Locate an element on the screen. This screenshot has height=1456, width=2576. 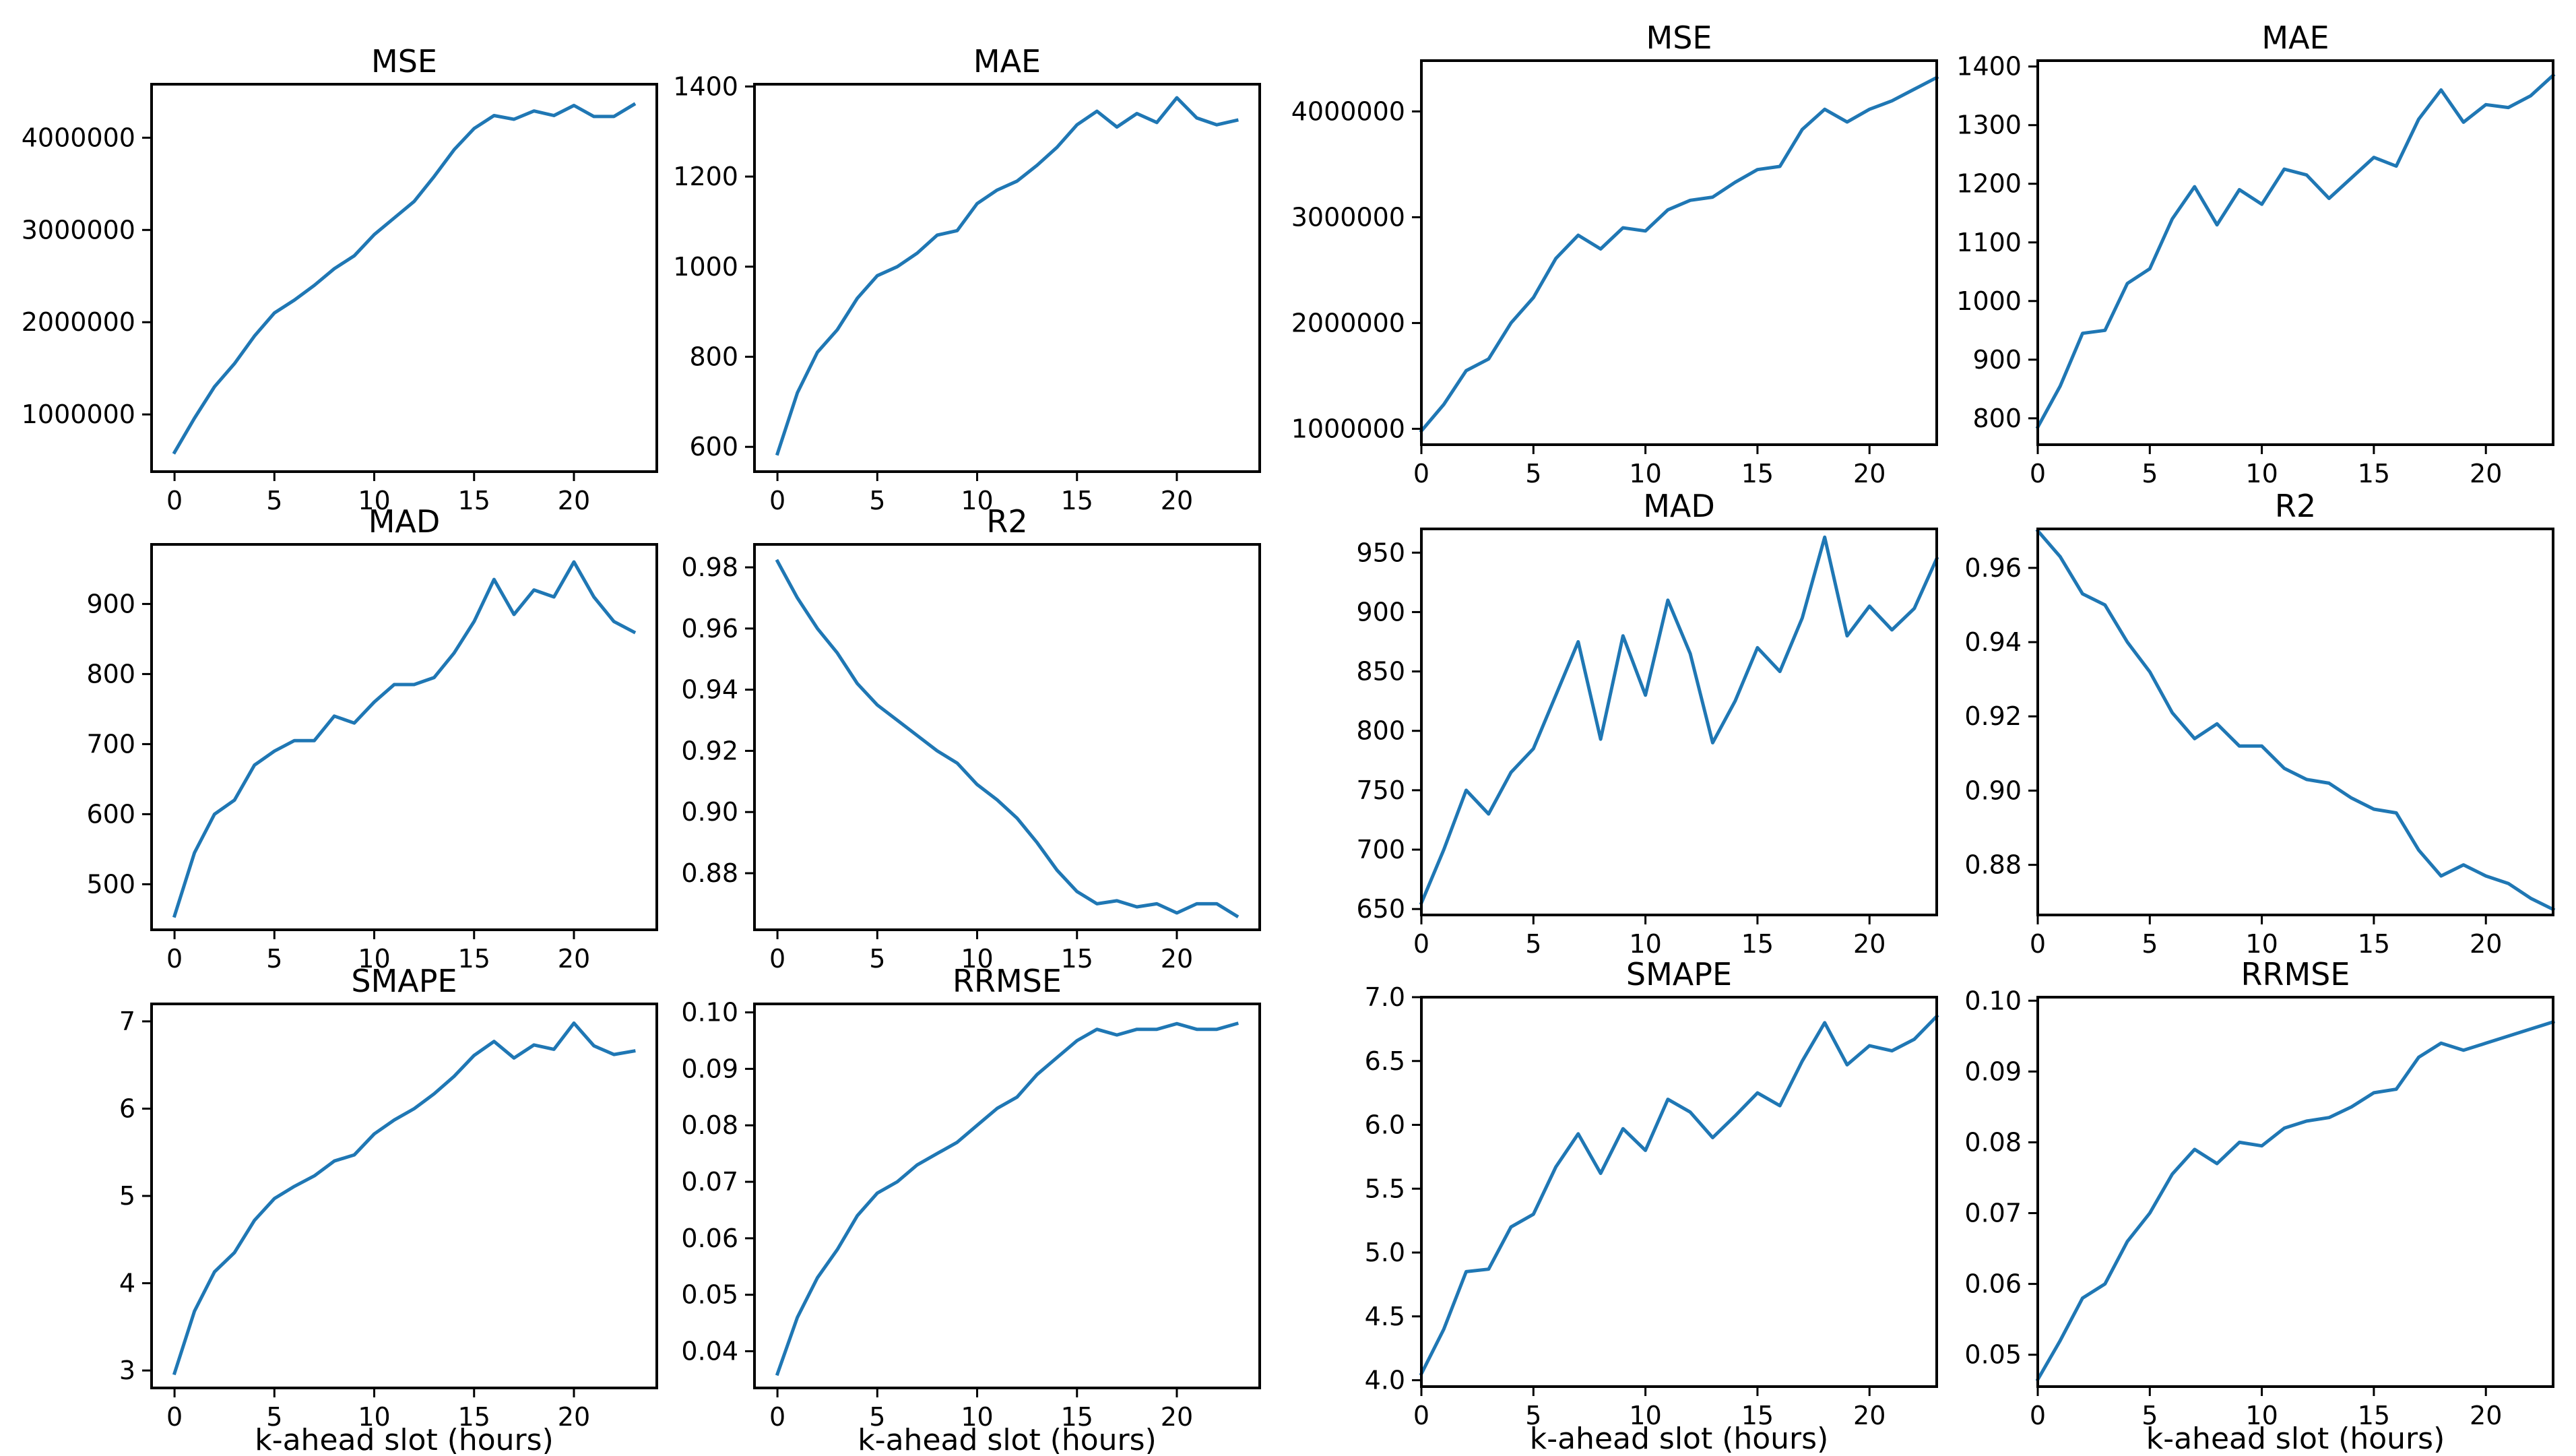
plot-frame-right-mae is located at coordinates (2295, 252).